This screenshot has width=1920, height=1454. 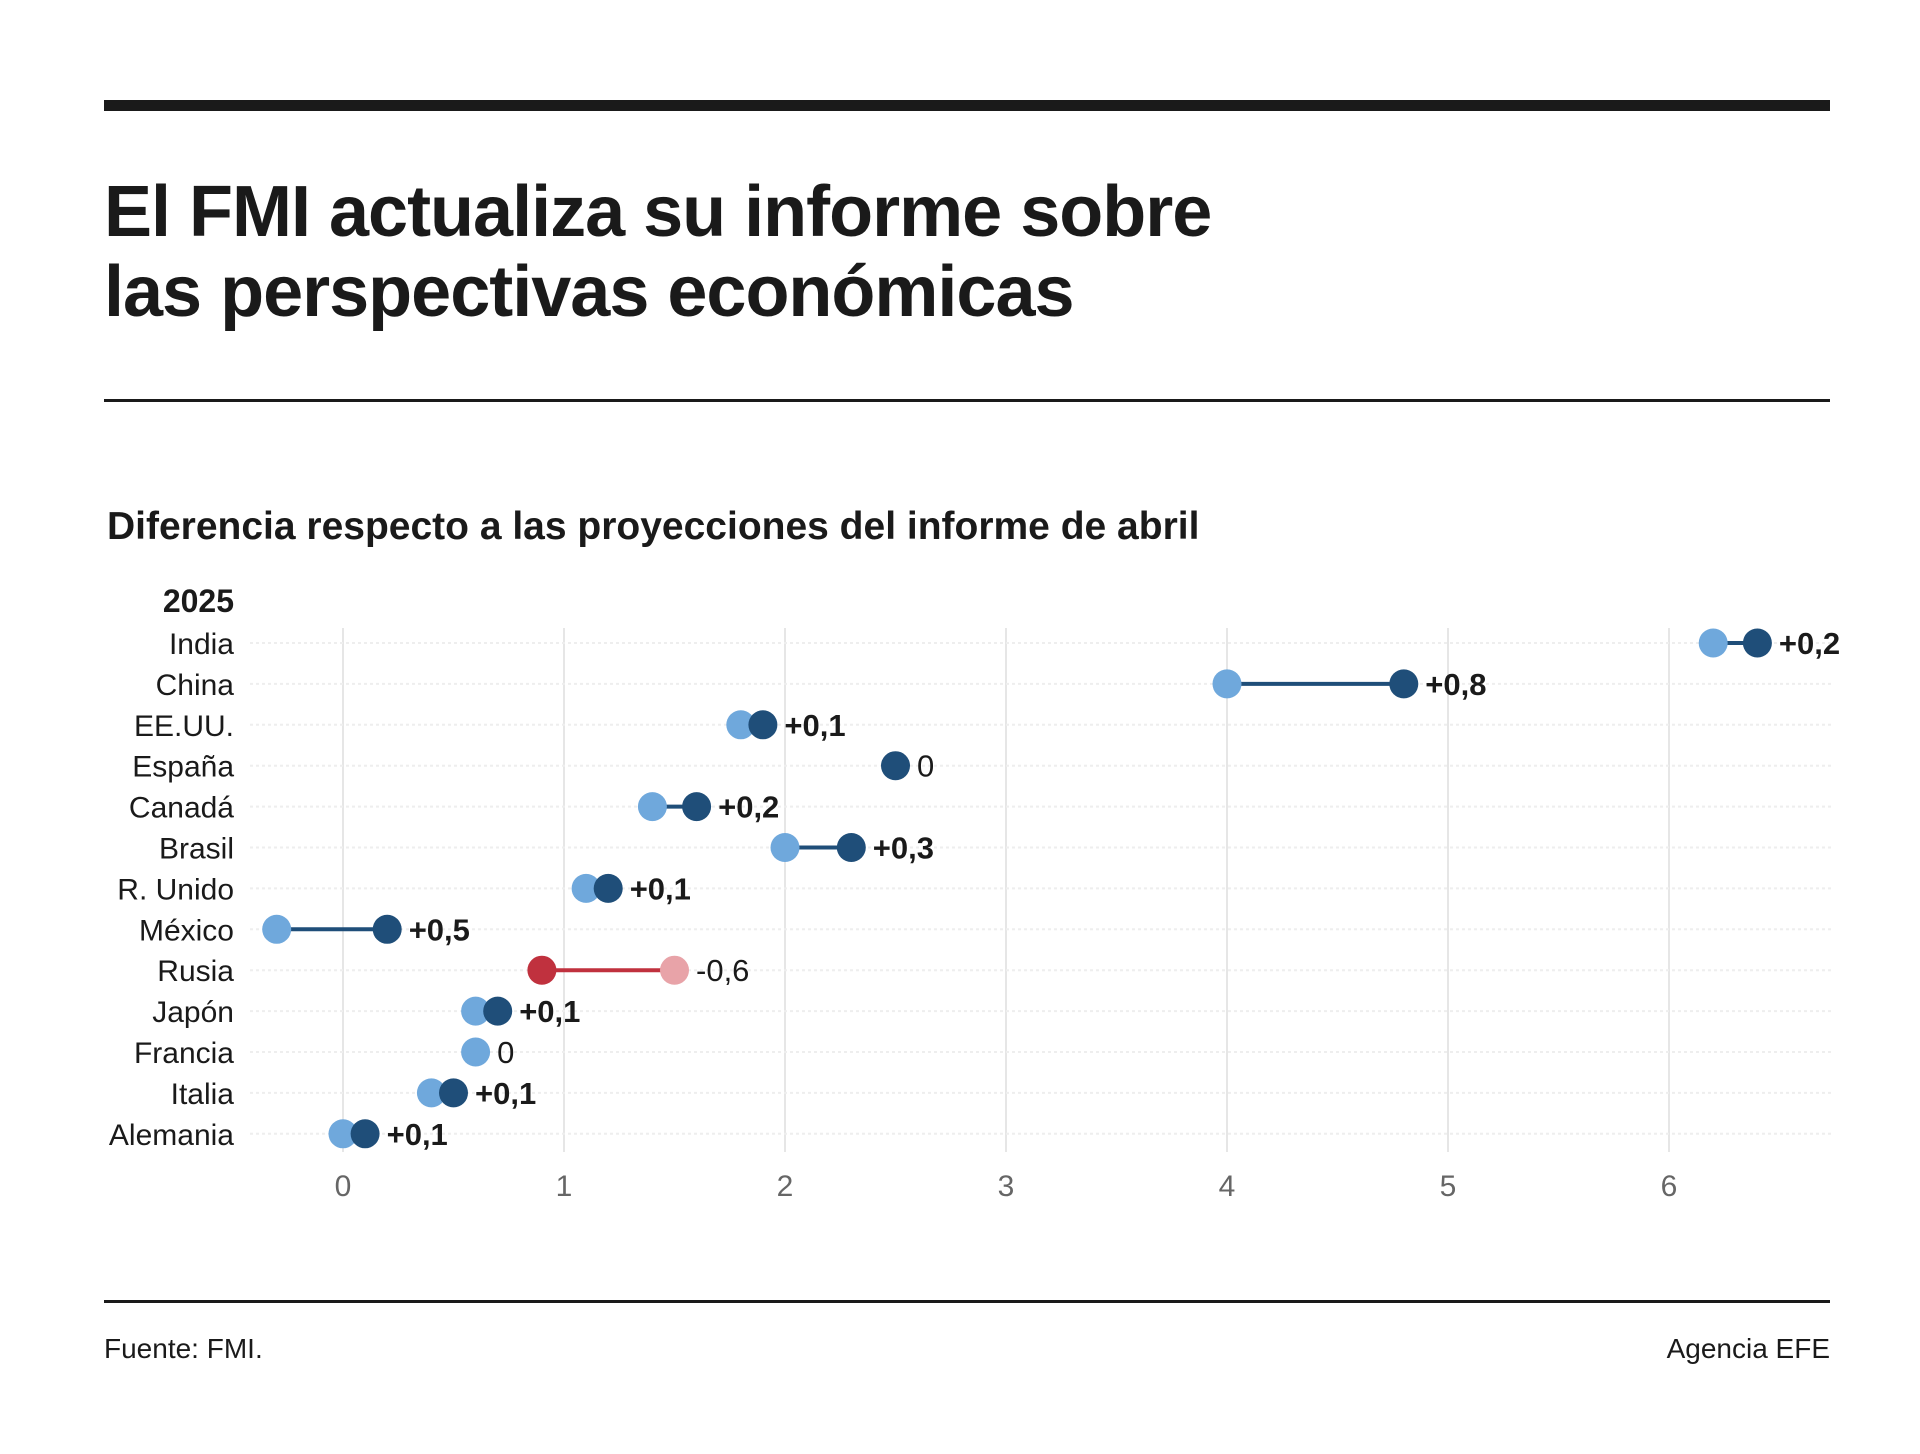 What do you see at coordinates (198, 601) in the screenshot?
I see `group-label-2025: 2025` at bounding box center [198, 601].